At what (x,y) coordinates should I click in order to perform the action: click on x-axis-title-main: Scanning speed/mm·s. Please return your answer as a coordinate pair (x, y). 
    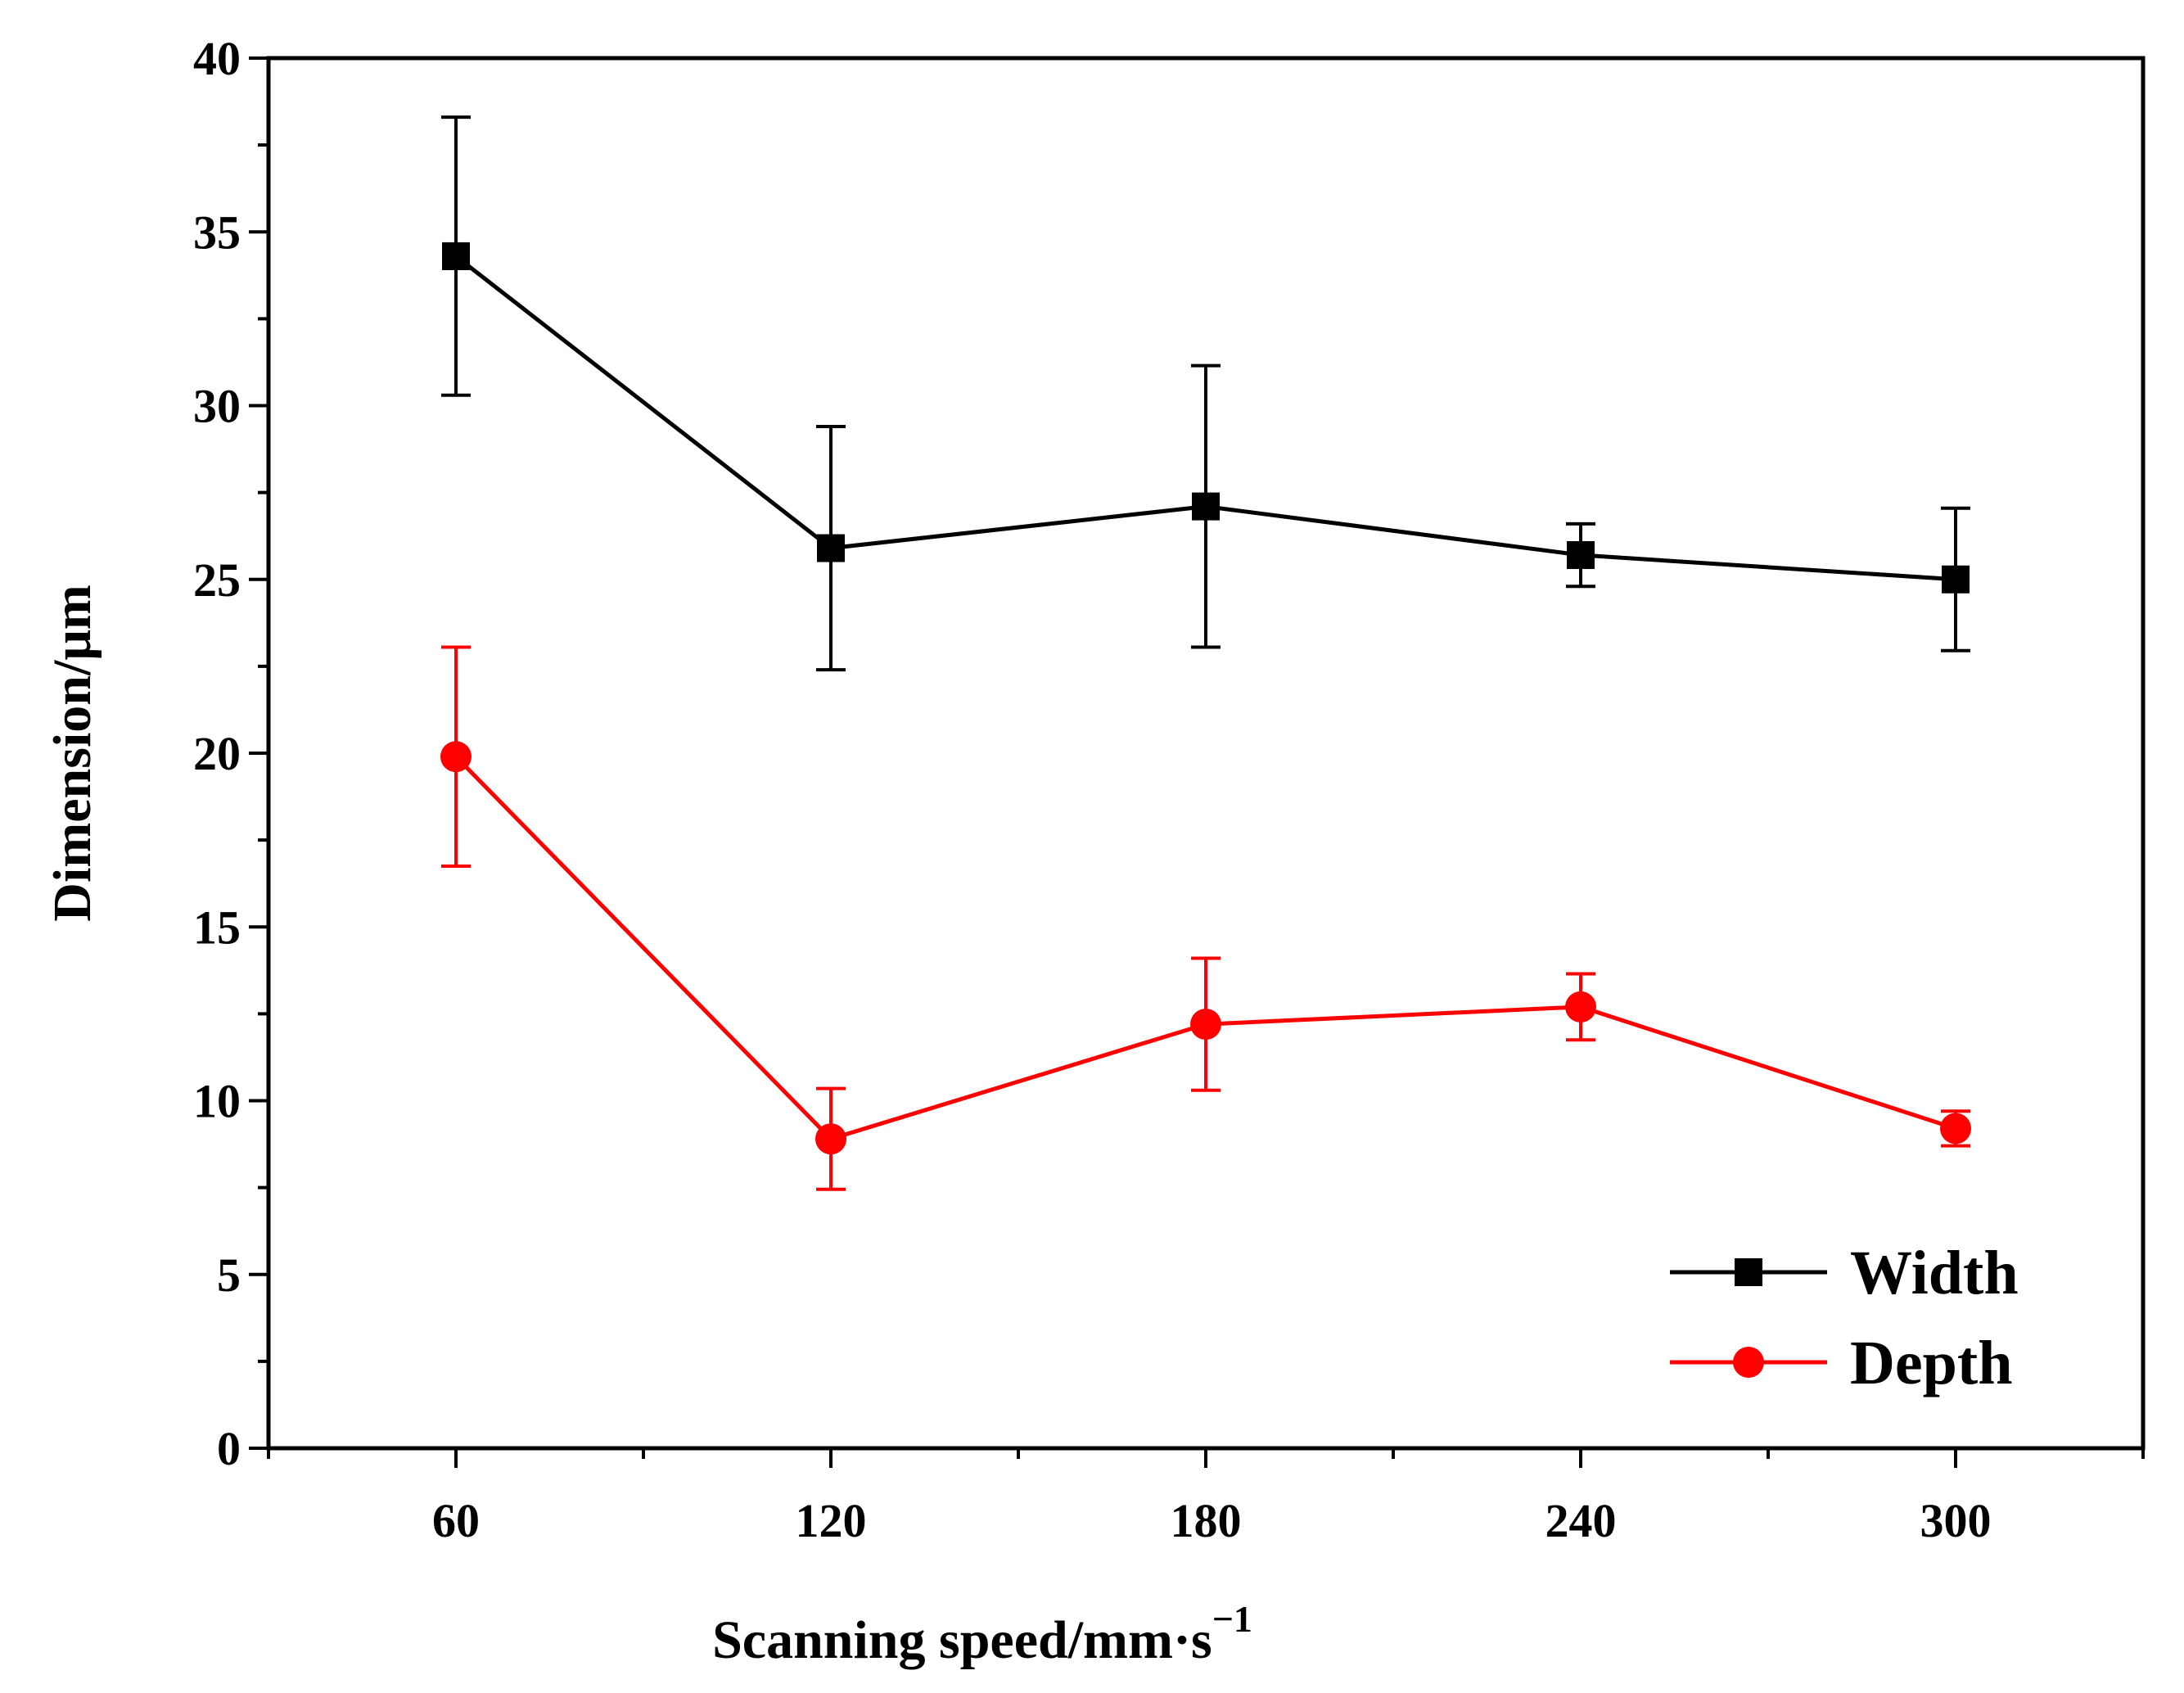
    Looking at the image, I should click on (962, 1640).